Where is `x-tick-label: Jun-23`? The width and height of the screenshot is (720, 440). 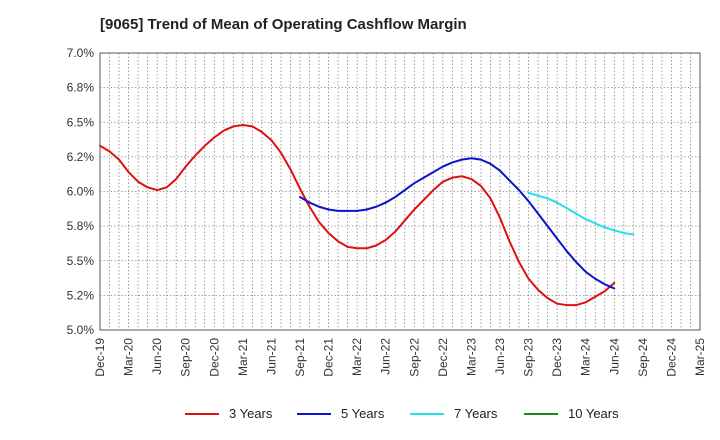 x-tick-label: Jun-23 is located at coordinates (500, 356).